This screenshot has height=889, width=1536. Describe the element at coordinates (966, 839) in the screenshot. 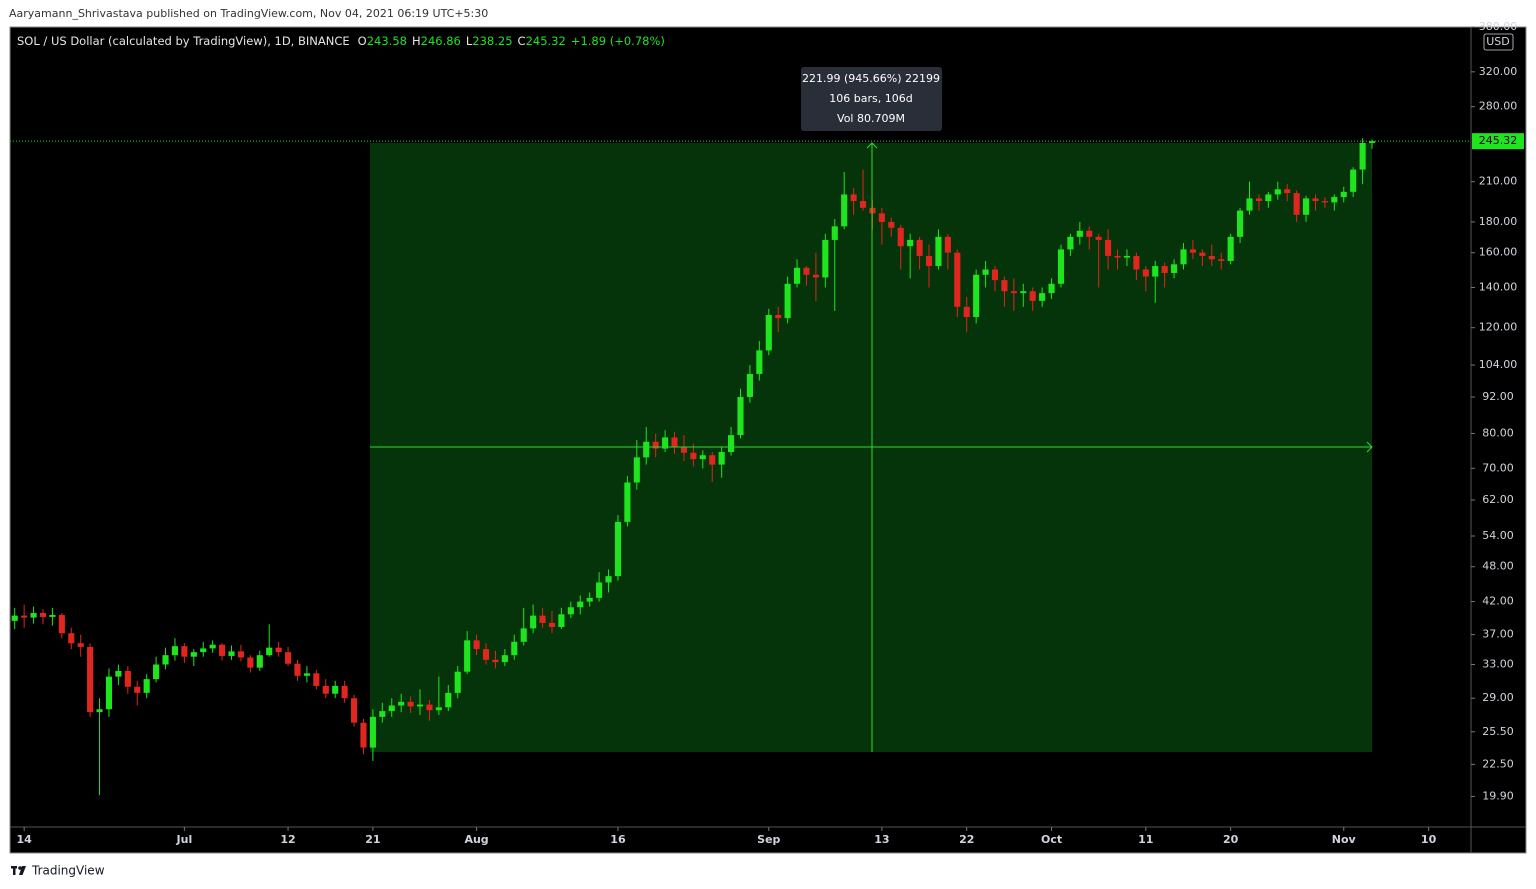

I see `x-tick-label: 22` at that location.